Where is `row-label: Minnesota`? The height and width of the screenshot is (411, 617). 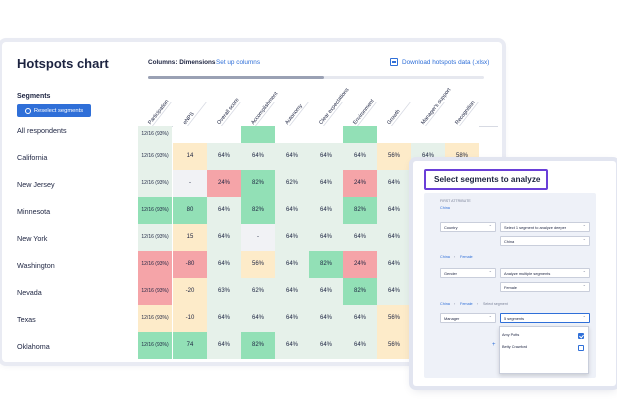
row-label: Minnesota is located at coordinates (34, 211).